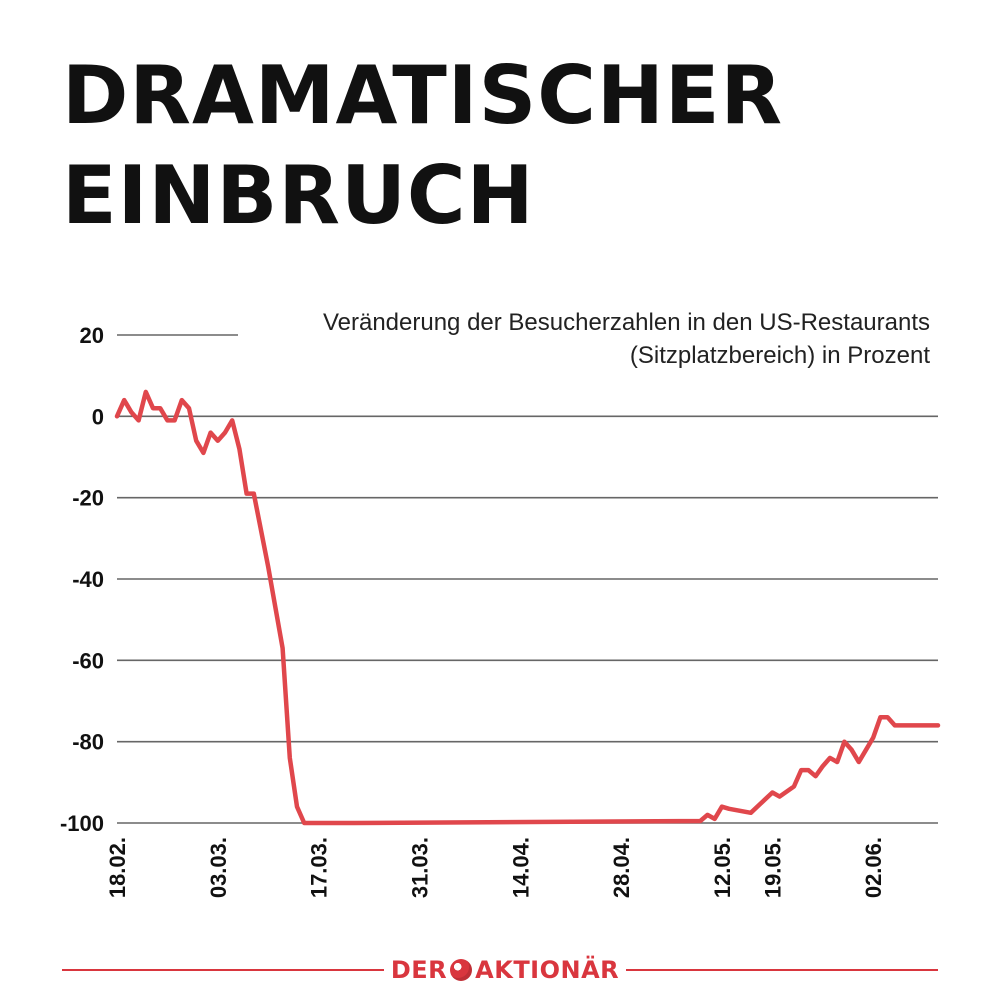 The image size is (1000, 1000). What do you see at coordinates (88, 498) in the screenshot?
I see `y-tick-label: -20` at bounding box center [88, 498].